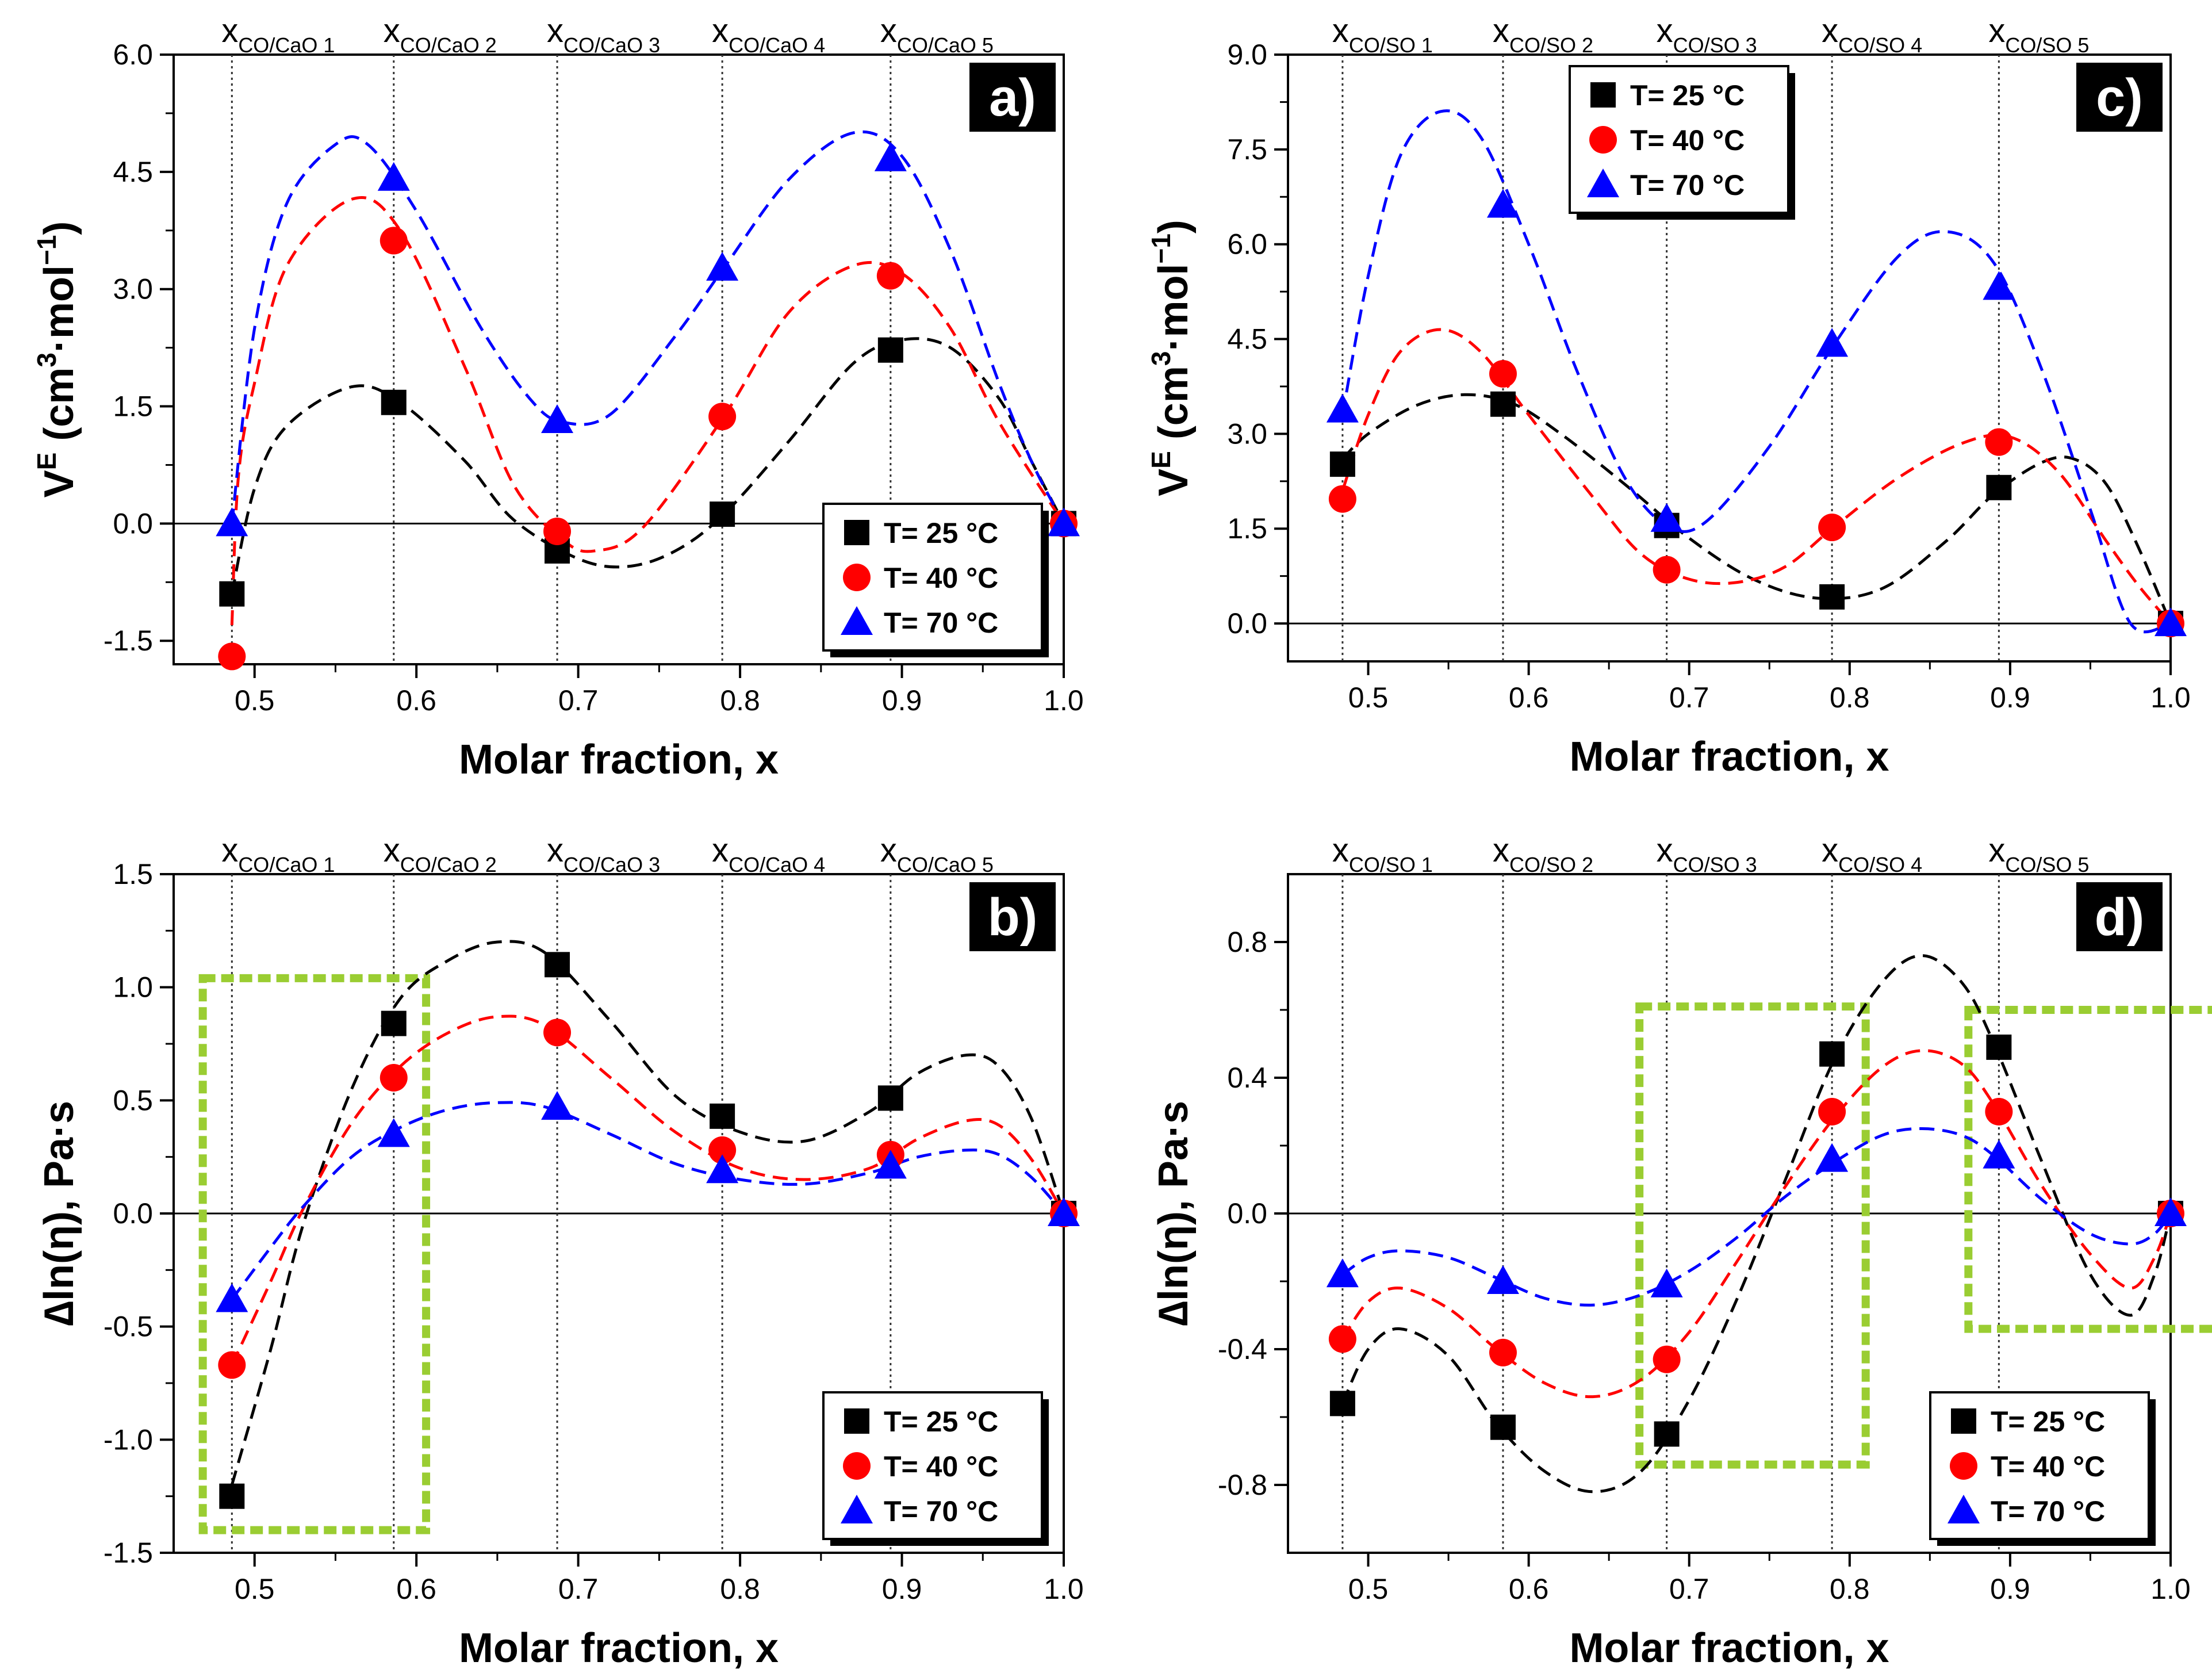 The image size is (2212, 1677). I want to click on x-tick-label: 0.5, so click(255, 700).